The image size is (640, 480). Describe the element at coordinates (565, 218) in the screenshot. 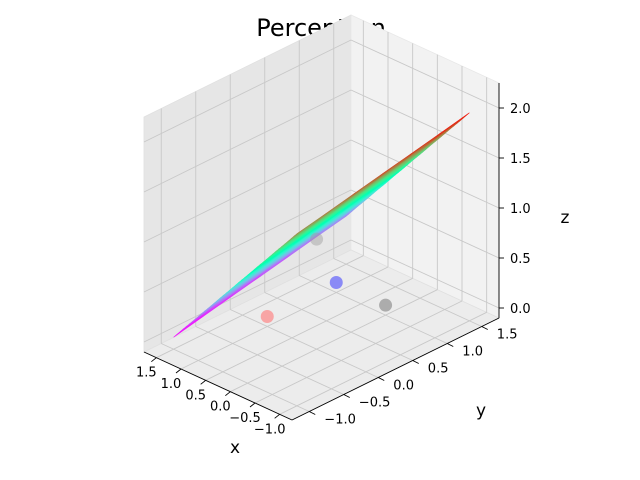

I see `z-axis-label: z` at that location.